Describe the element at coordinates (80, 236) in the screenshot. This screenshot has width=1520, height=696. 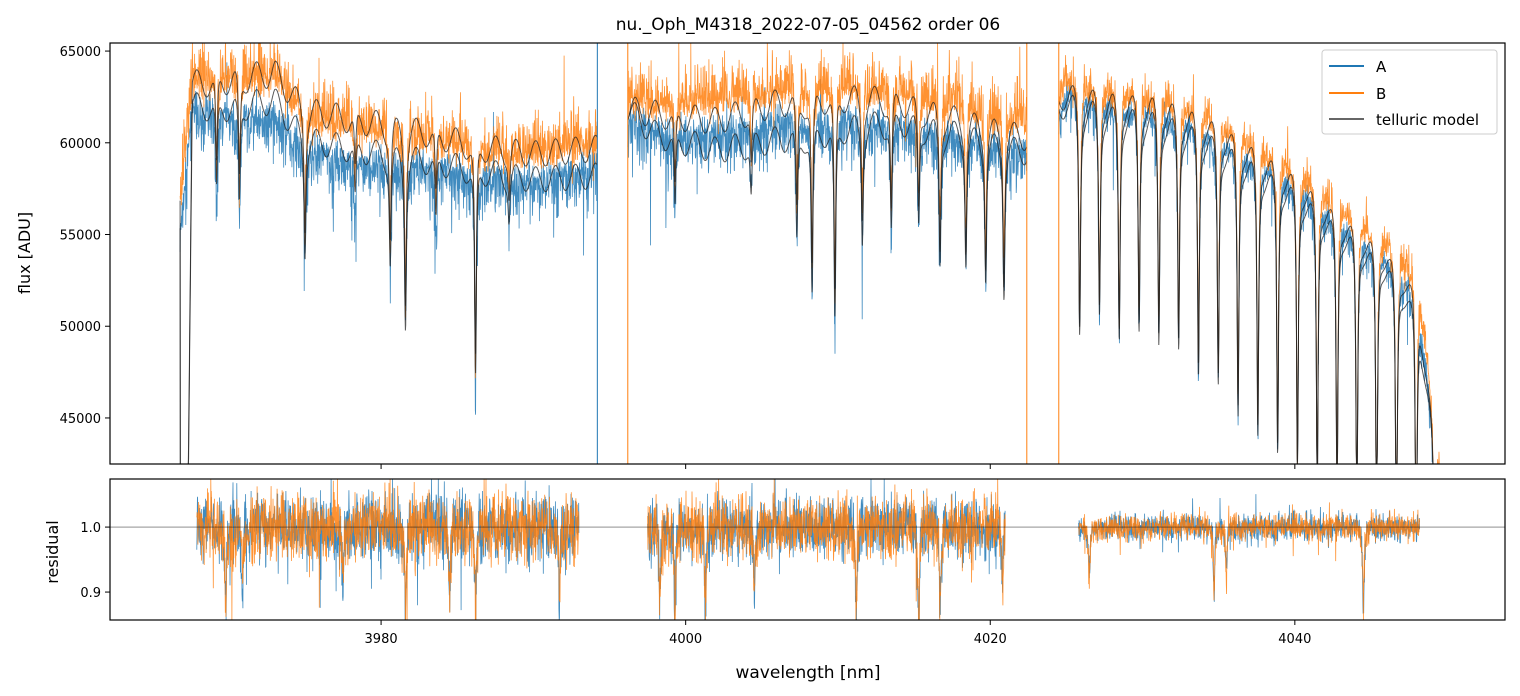
I see `ytick-label: 55000` at that location.